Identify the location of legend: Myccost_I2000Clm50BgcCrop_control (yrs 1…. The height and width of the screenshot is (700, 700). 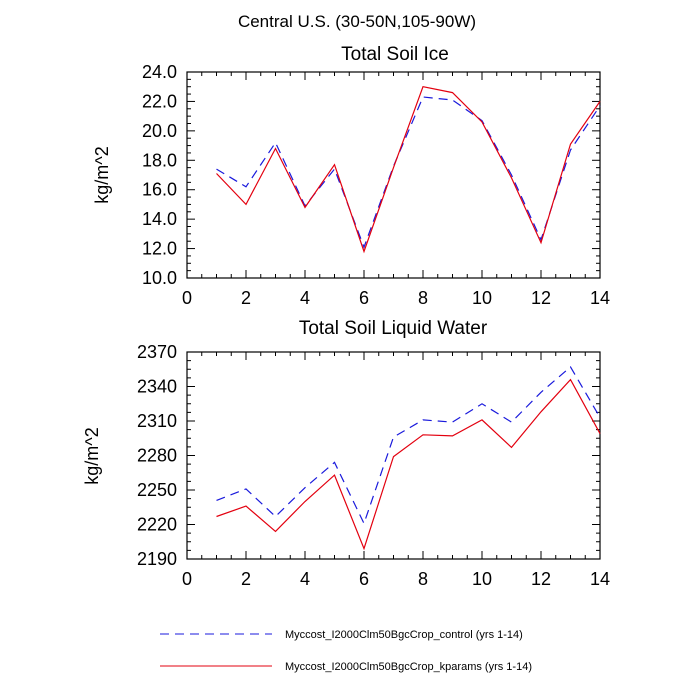
(346, 651).